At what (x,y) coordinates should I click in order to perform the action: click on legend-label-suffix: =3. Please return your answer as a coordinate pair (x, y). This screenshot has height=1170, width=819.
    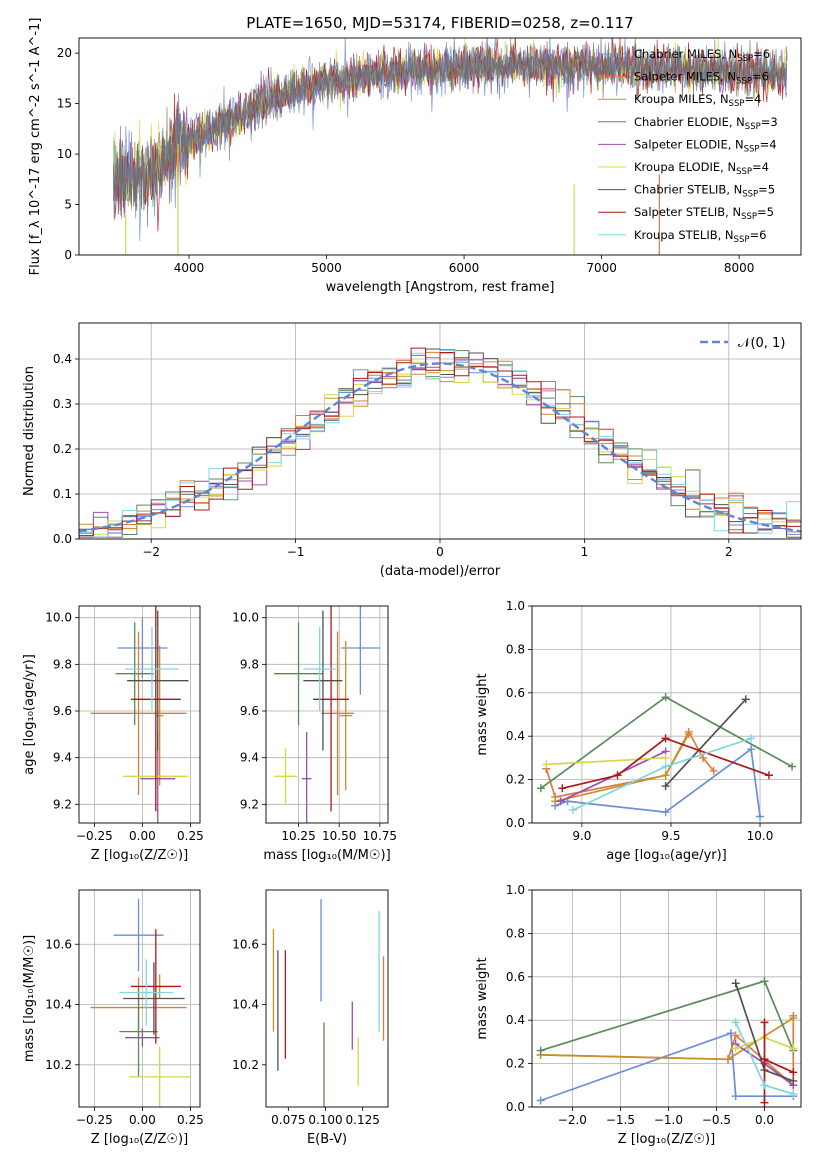
    Looking at the image, I should click on (769, 122).